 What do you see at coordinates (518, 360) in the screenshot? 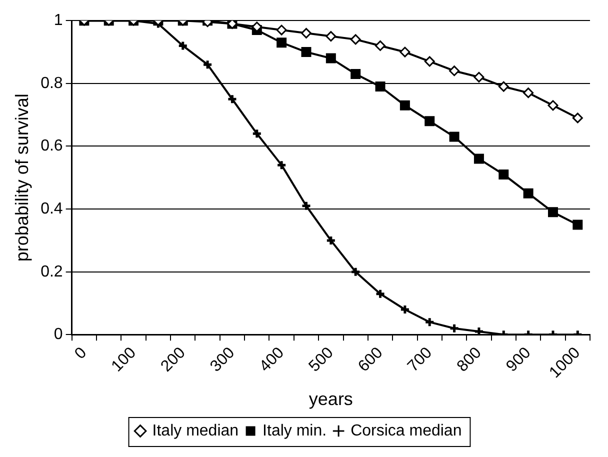
I see `x-tick-label: 900` at bounding box center [518, 360].